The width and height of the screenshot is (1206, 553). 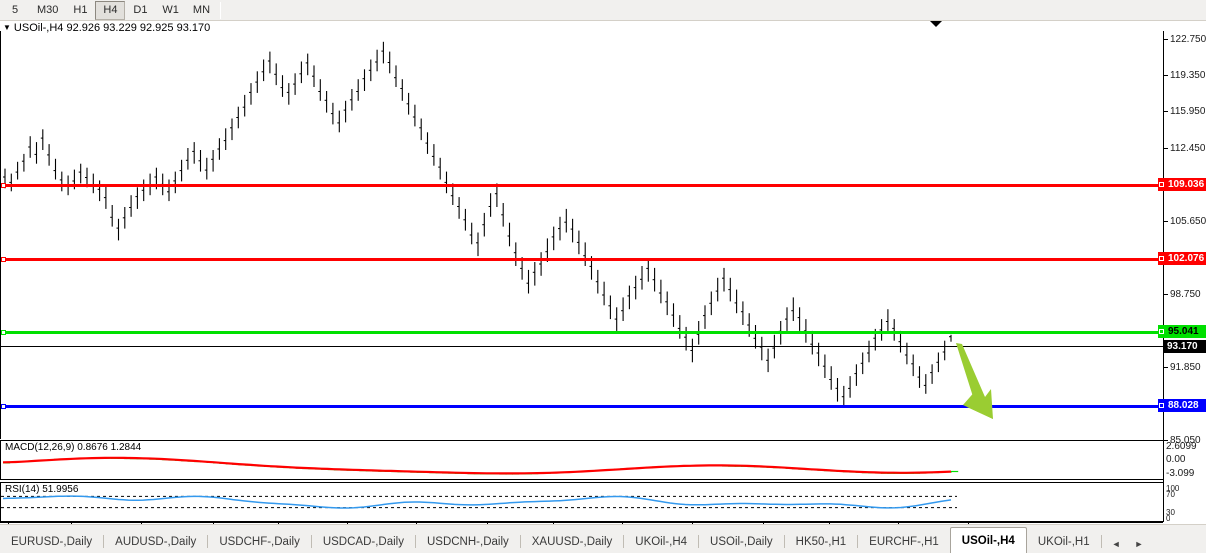 I want to click on chart-tab-usdcnhdaily: USDCNH-,Daily, so click(x=467, y=542).